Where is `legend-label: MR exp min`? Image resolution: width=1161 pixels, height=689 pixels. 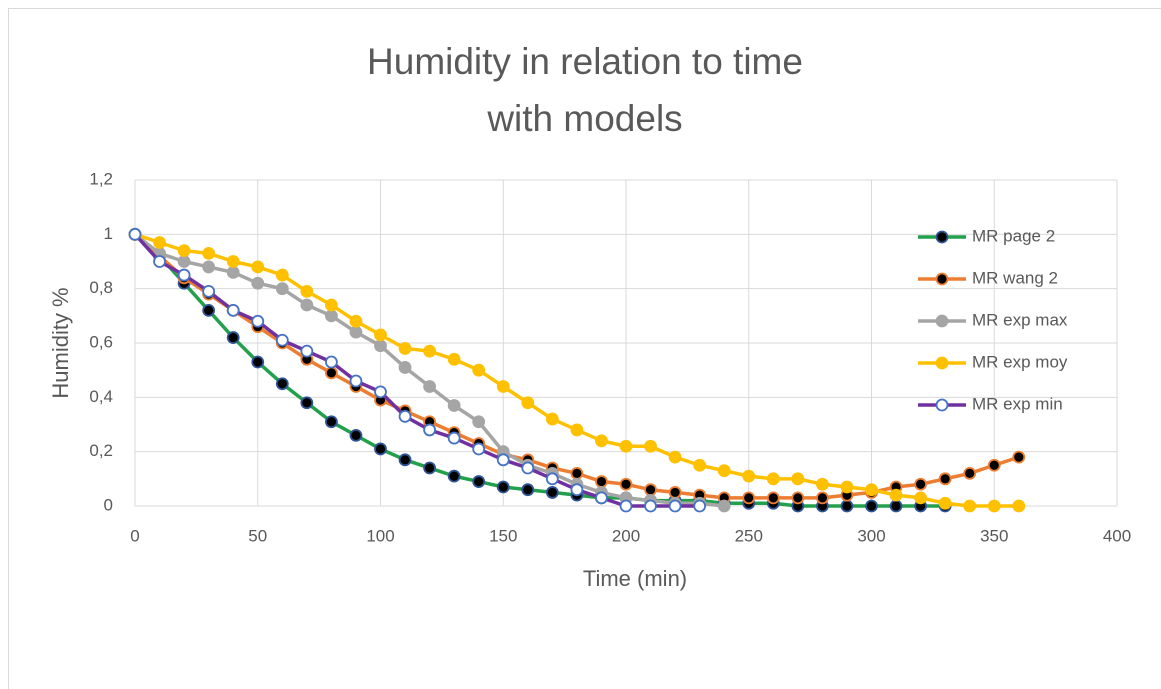
legend-label: MR exp min is located at coordinates (1017, 403).